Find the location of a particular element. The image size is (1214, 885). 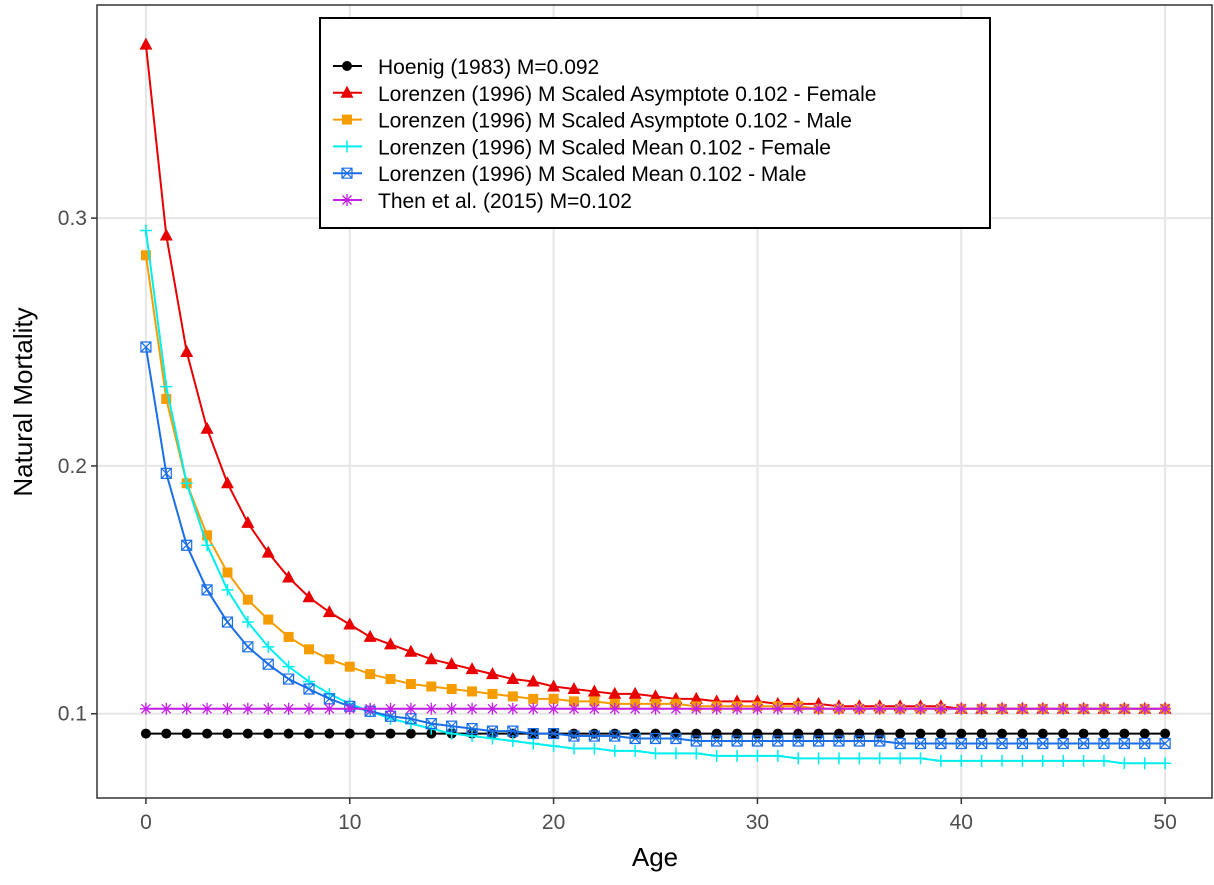

y-axis-title: Natural Mortality is located at coordinates (23, 401).